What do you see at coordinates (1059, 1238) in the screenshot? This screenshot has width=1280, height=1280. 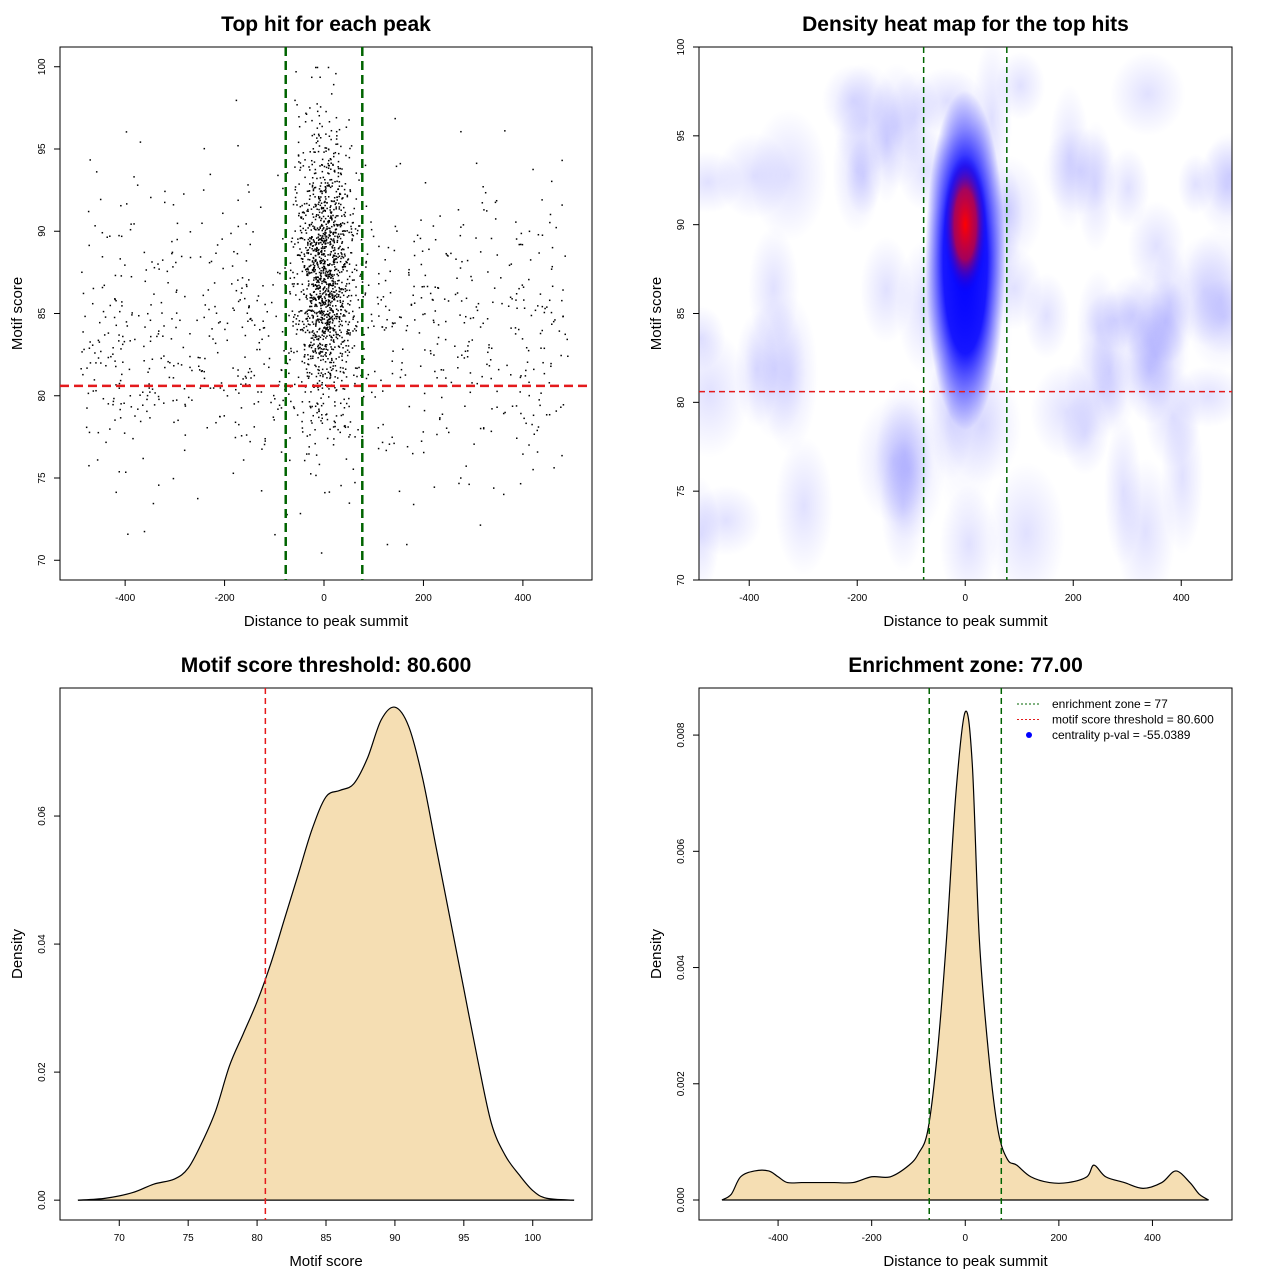 I see `x-tick-label: 200` at bounding box center [1059, 1238].